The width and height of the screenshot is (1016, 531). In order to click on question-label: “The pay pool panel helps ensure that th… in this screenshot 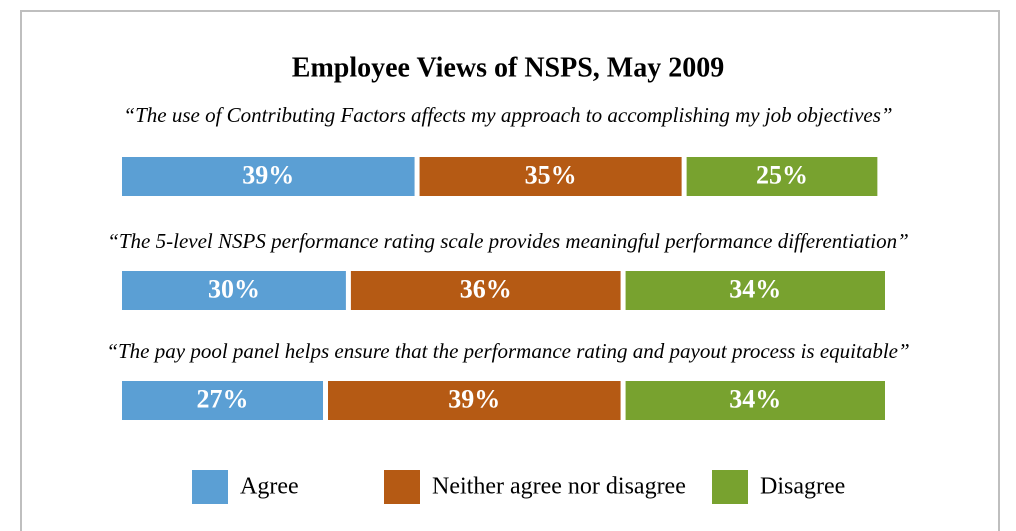, I will do `click(507, 351)`.